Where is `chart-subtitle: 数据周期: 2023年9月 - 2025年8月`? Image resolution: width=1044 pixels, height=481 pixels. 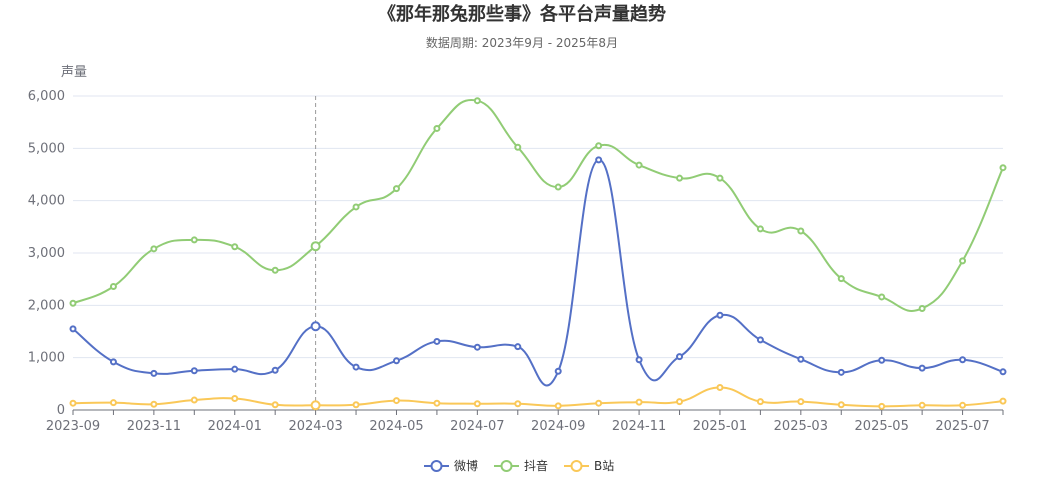 chart-subtitle: 数据周期: 2023年9月 - 2025年8月 is located at coordinates (522, 42).